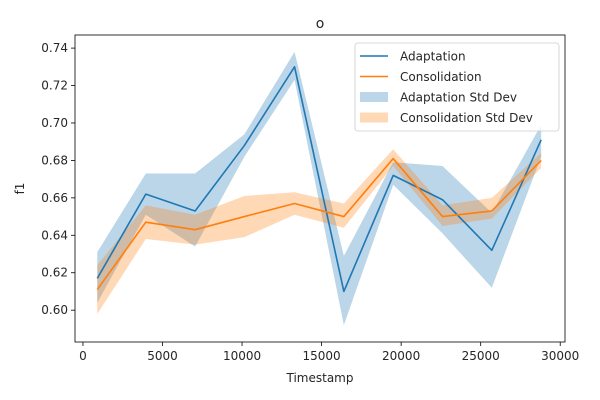  I want to click on y-tick-label: 0.60, so click(54, 310).